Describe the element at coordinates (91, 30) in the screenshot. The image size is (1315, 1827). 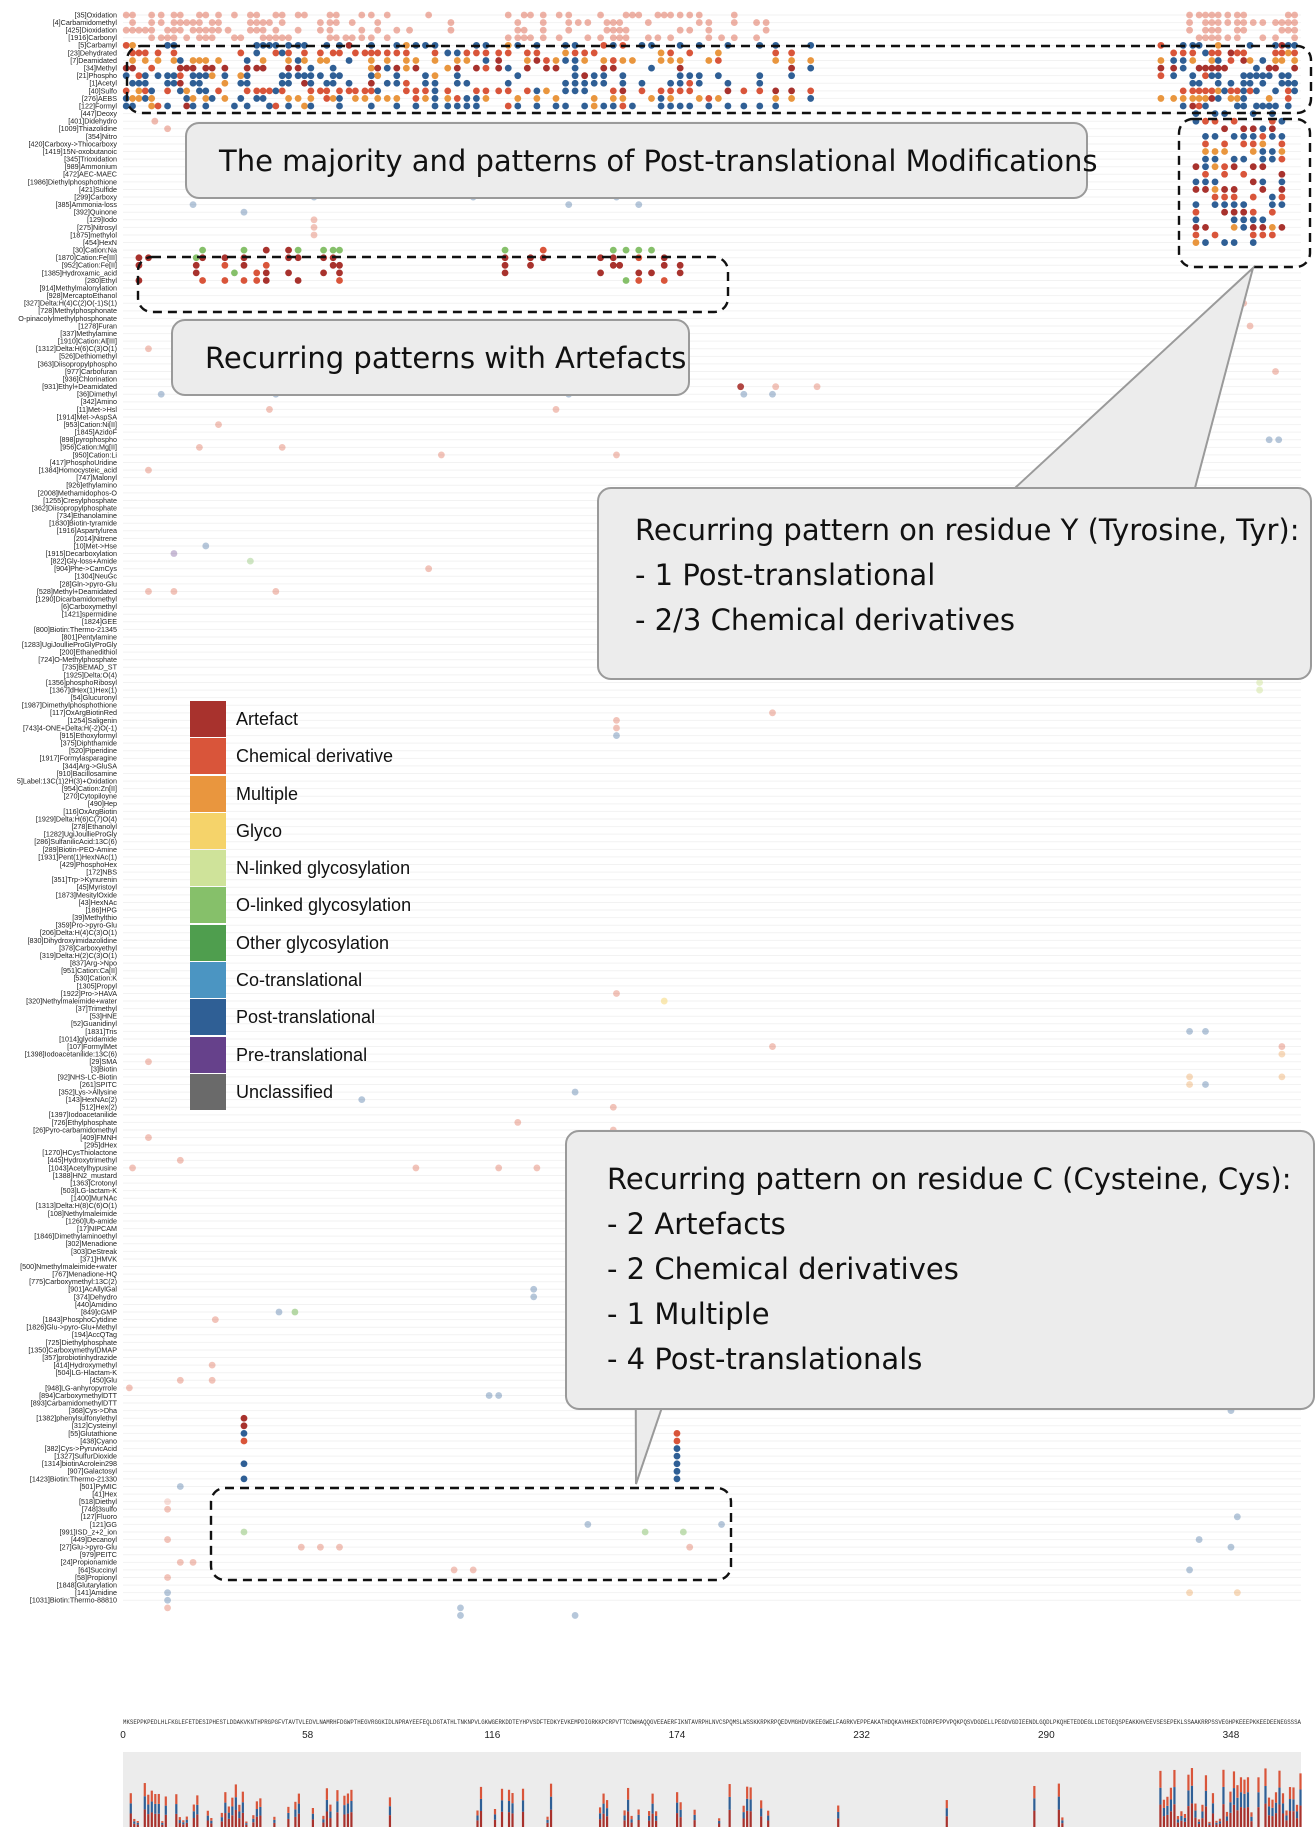
I see `row-label: [425]Dioxidation` at that location.